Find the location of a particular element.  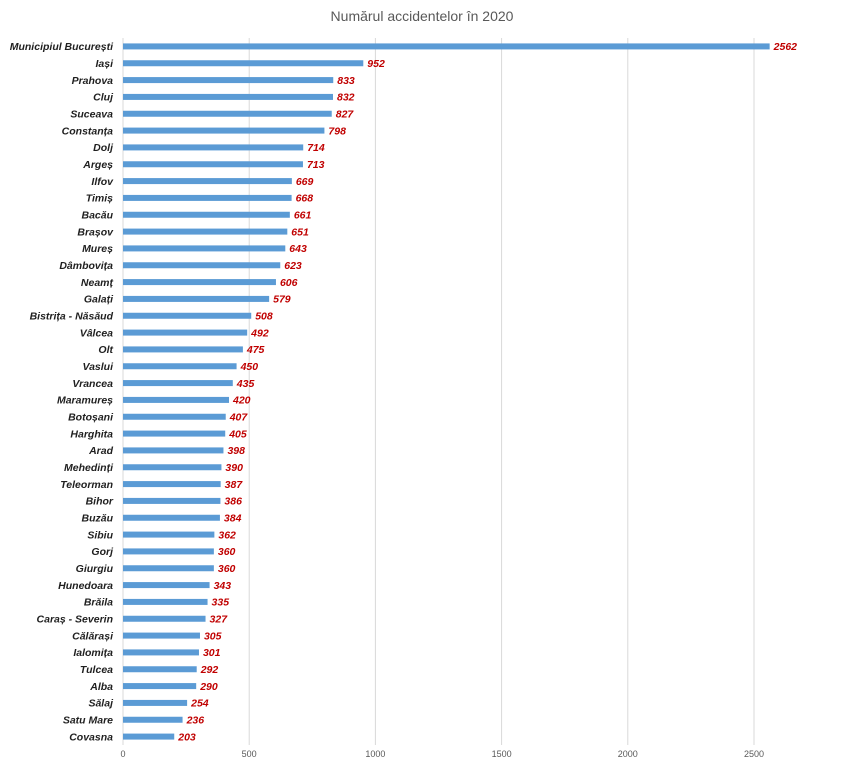

category-label-28: Buzău is located at coordinates (98, 519).